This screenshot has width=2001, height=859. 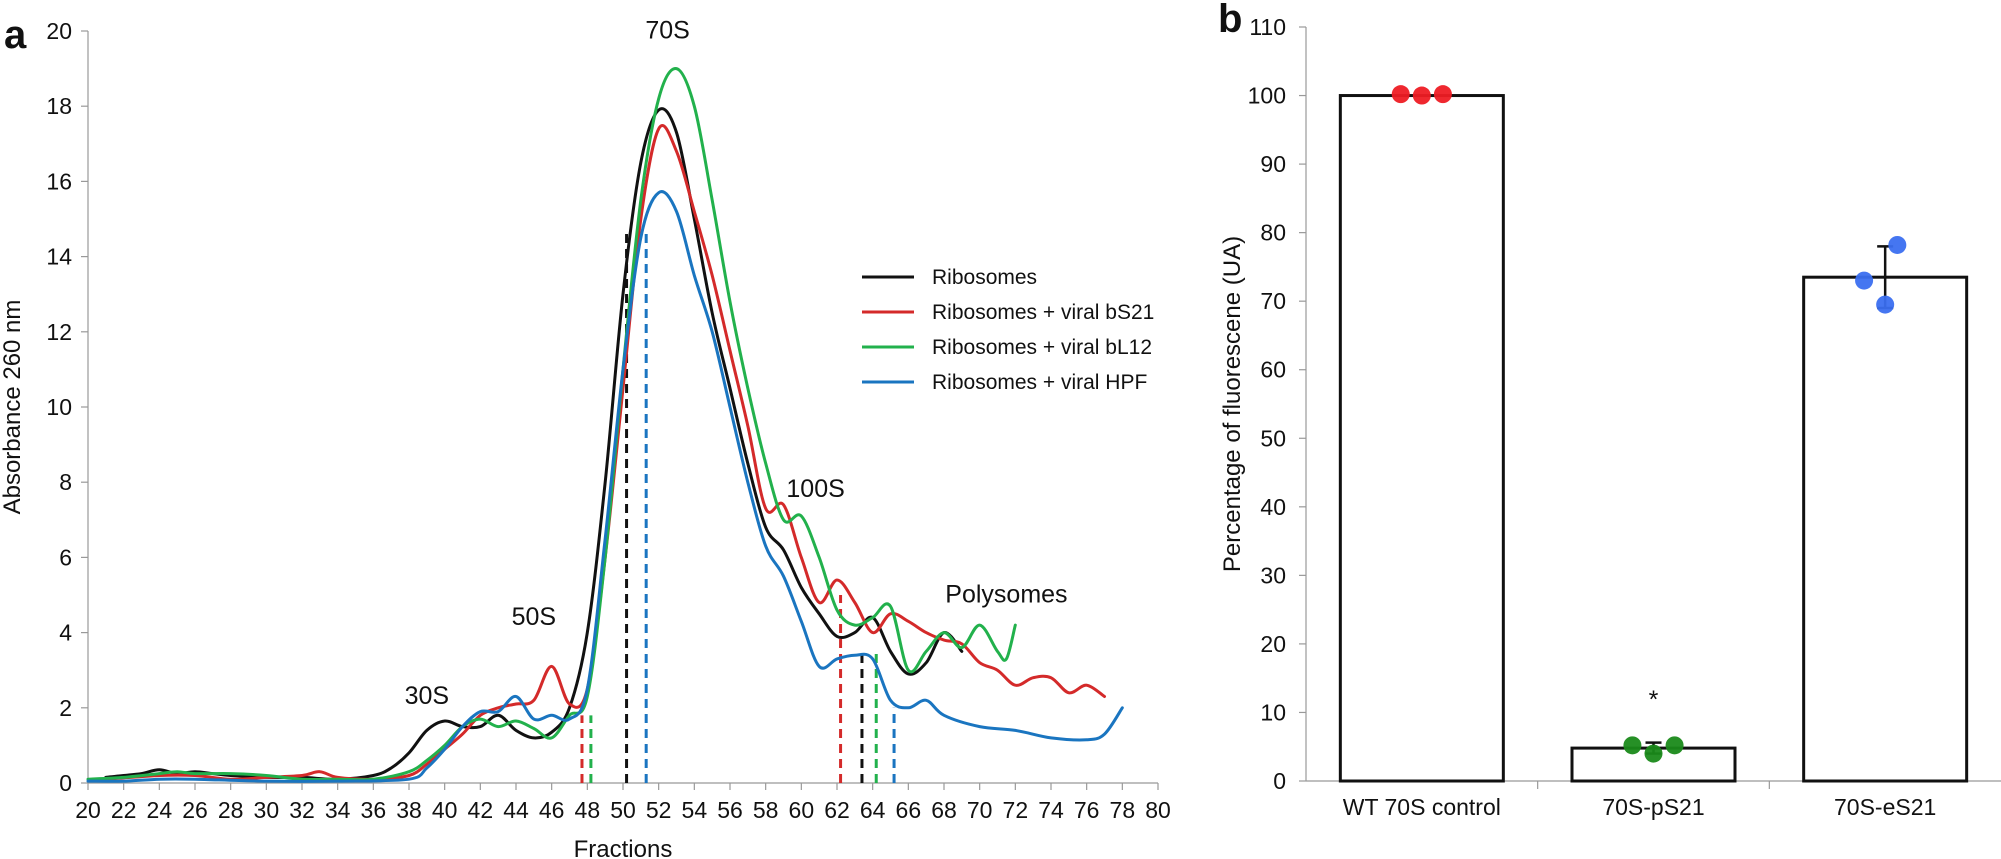 I want to click on chart-a-x-tick-label: 48, so click(x=588, y=810).